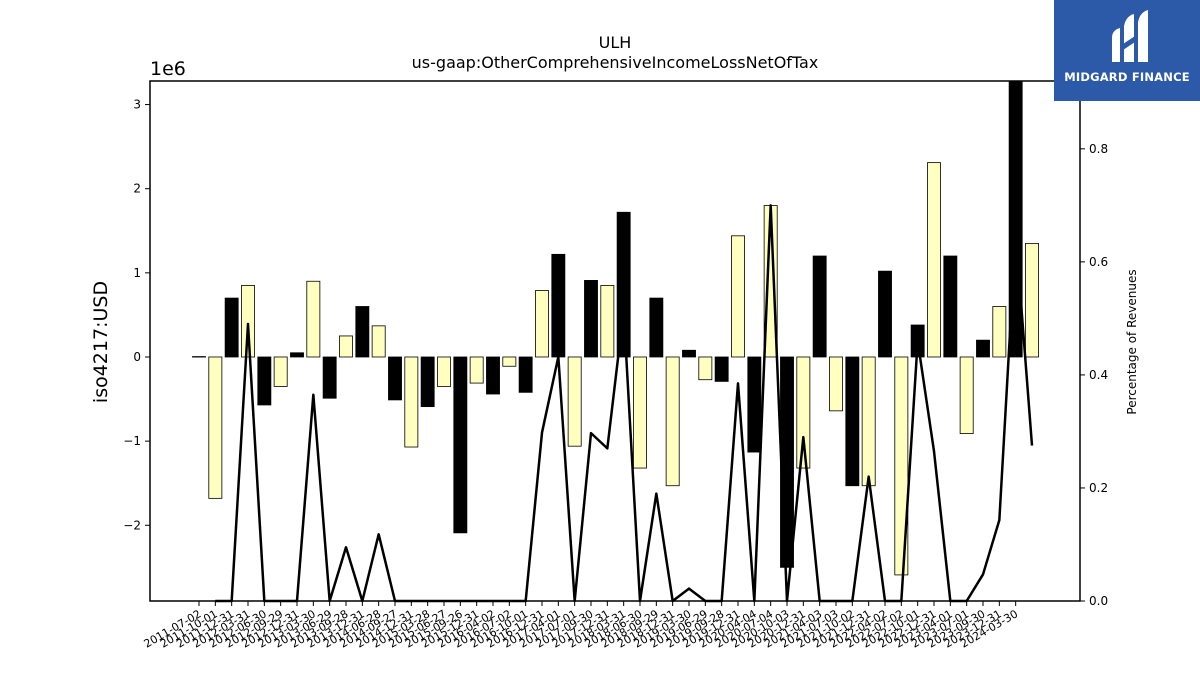 The image size is (1200, 675). What do you see at coordinates (132, 441) in the screenshot?
I see `y-tick-label: −1` at bounding box center [132, 441].